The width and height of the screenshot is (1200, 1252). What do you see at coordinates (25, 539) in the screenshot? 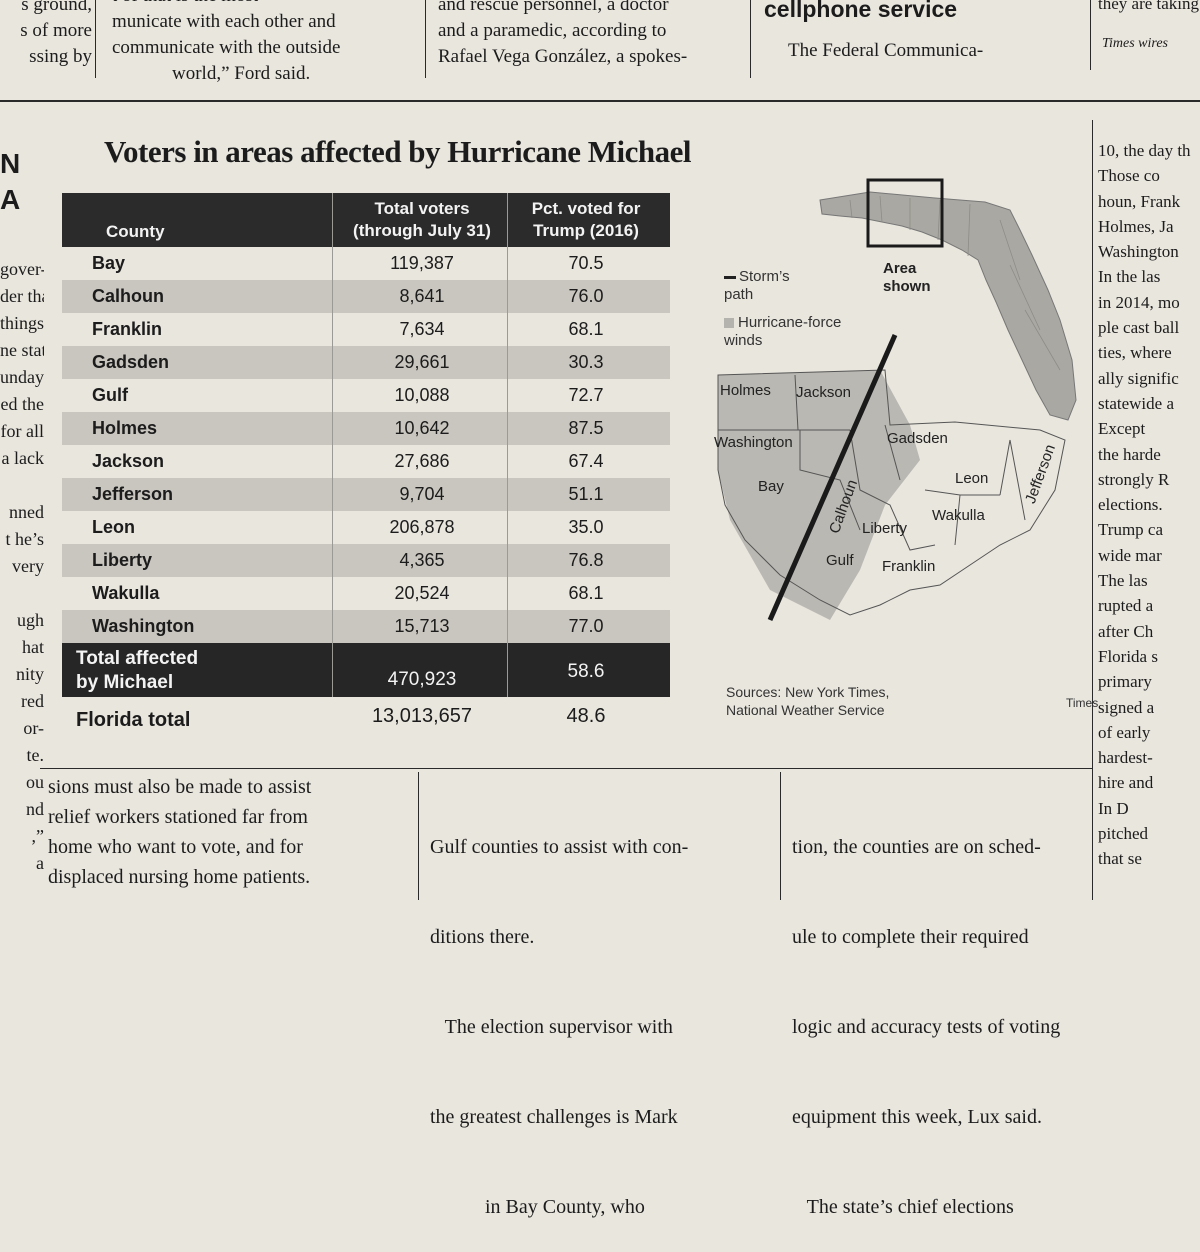
I see `text-line: t he’s` at bounding box center [25, 539].